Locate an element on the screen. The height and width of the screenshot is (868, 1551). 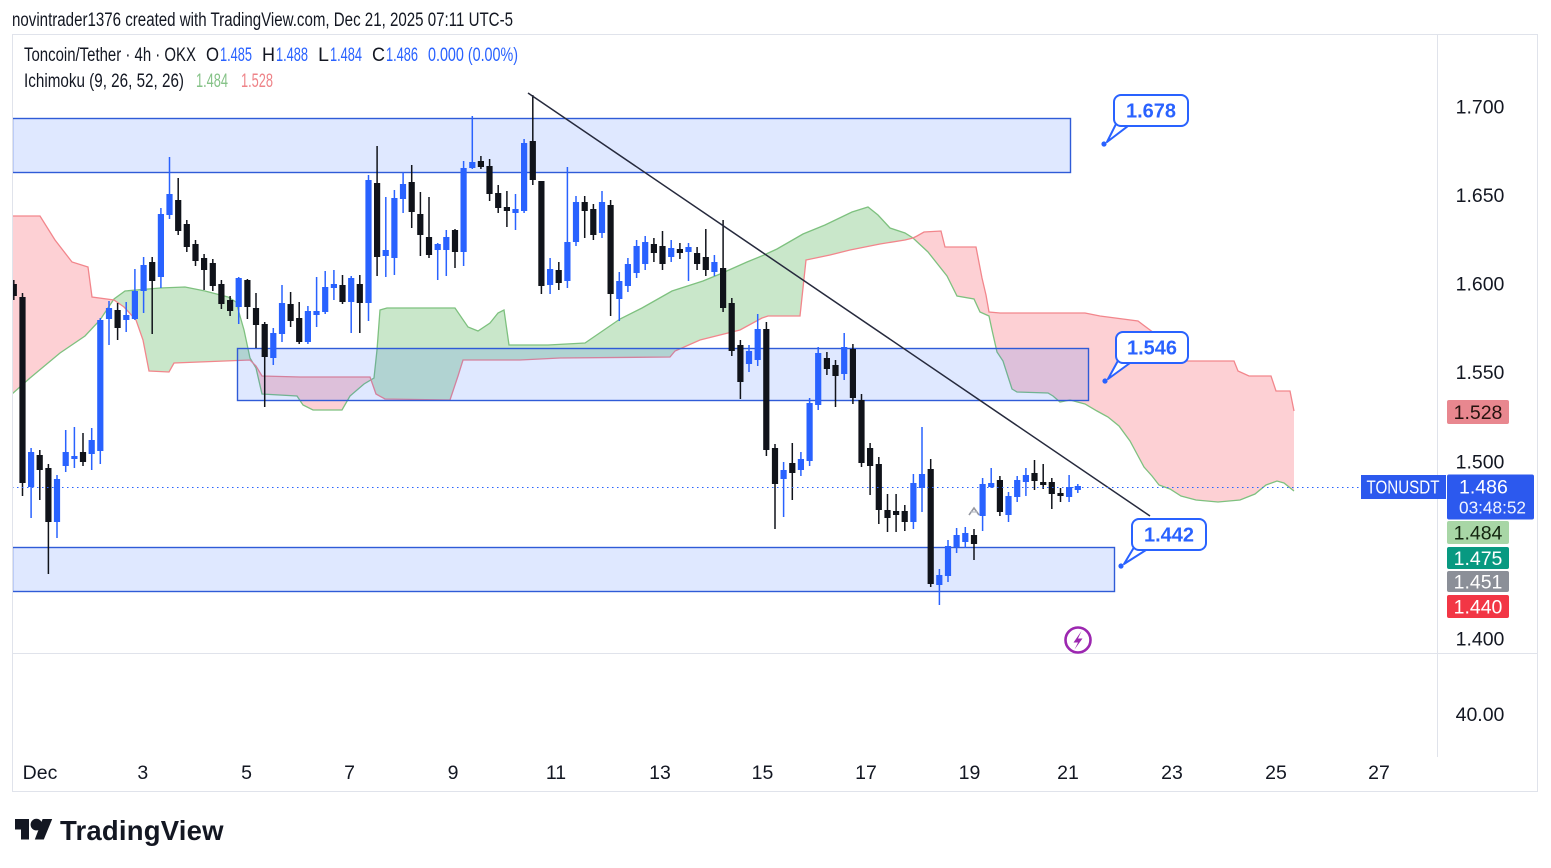
svg-text: 17 is located at coordinates (866, 773).